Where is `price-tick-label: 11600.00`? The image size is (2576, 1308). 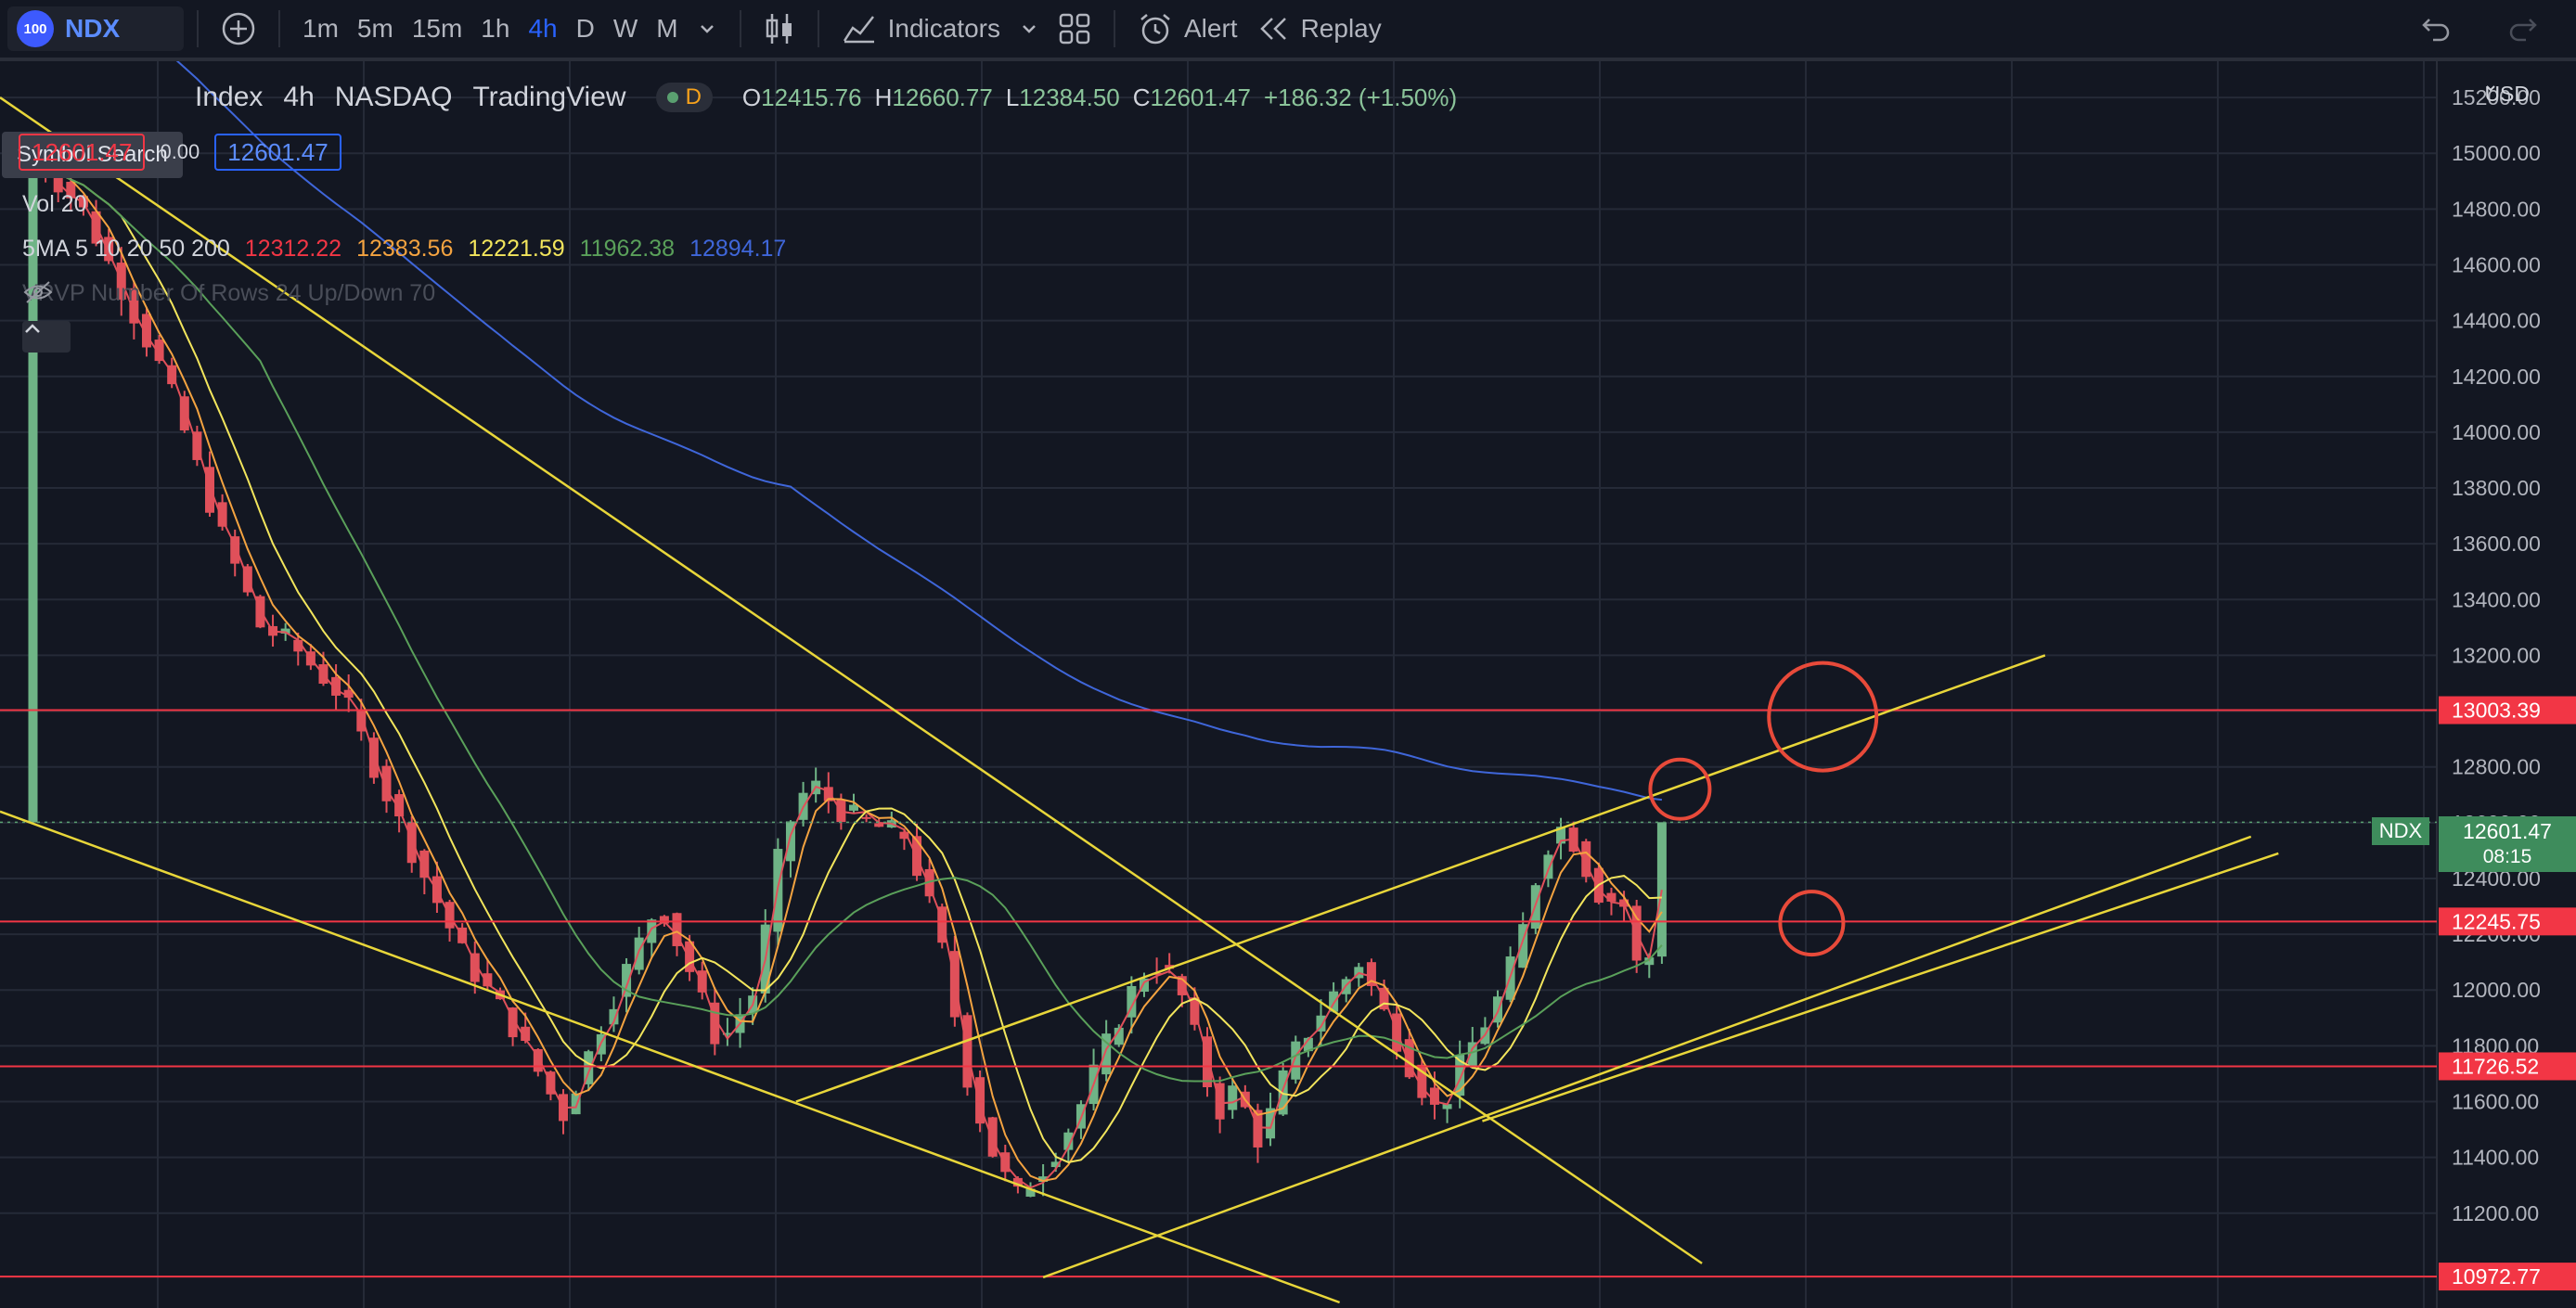 price-tick-label: 11600.00 is located at coordinates (2495, 1102).